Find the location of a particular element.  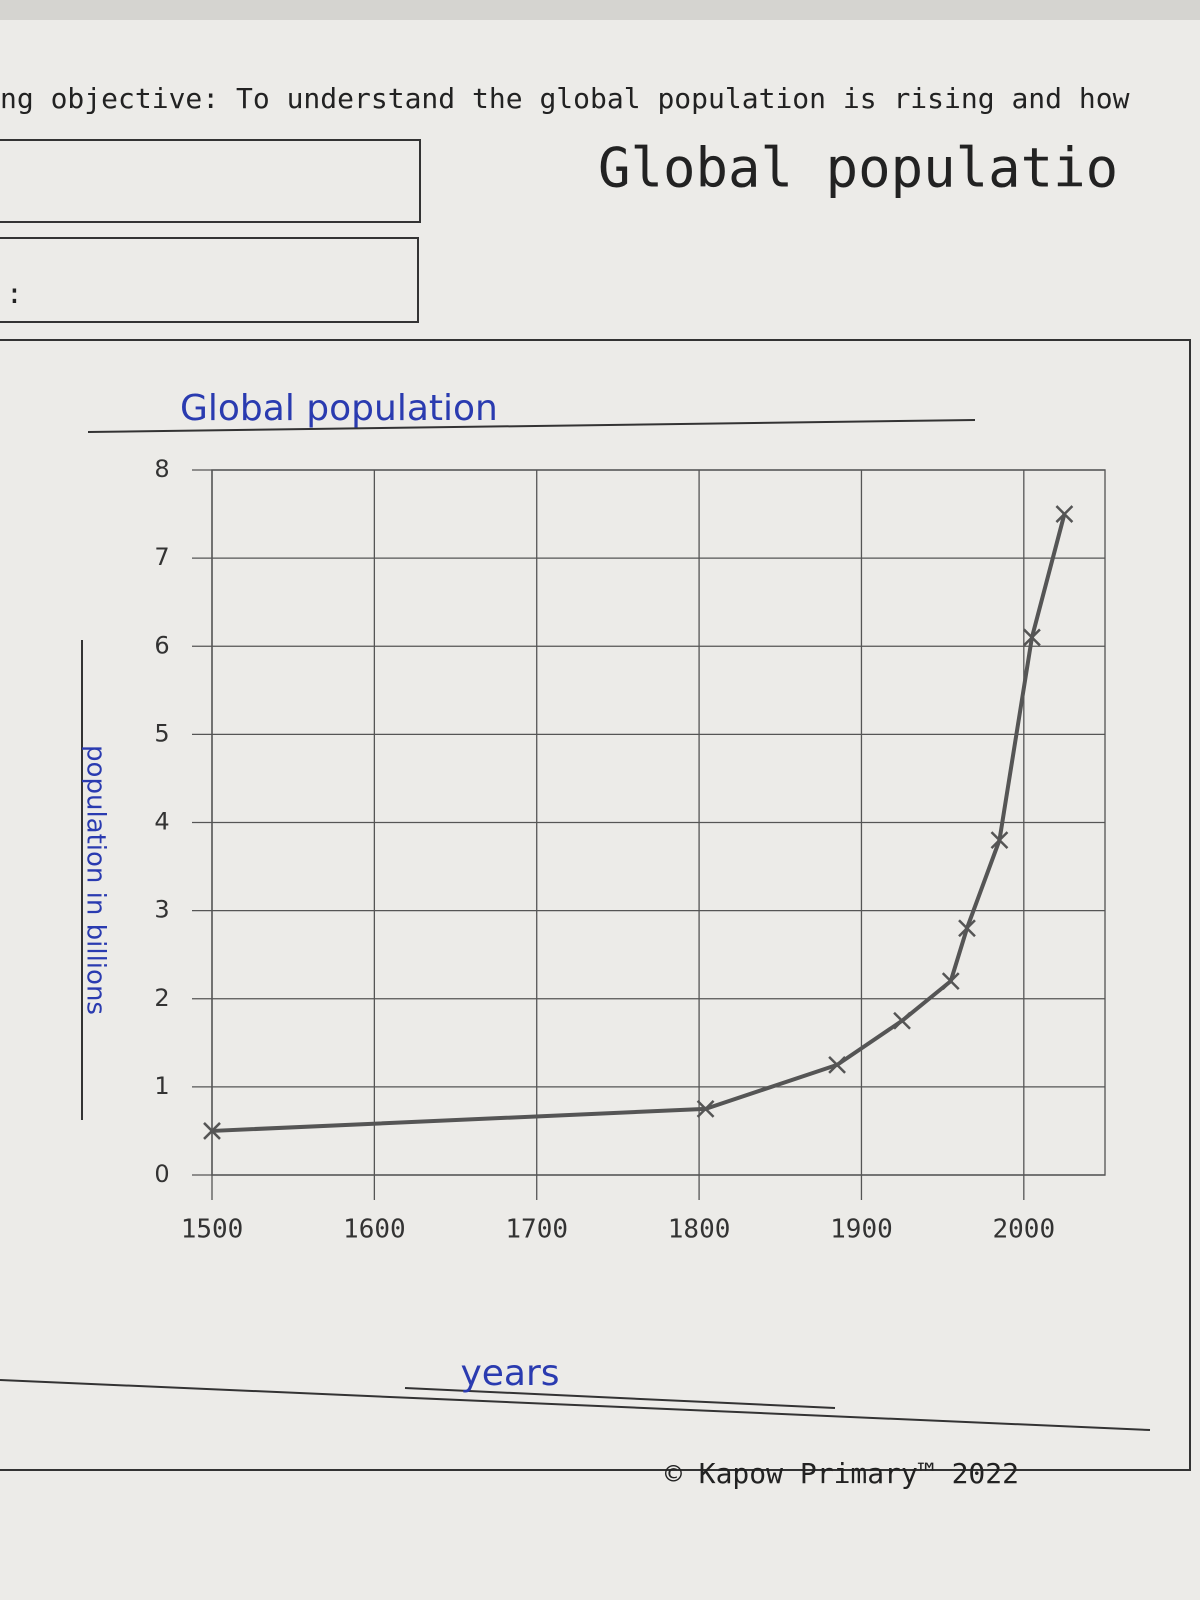

x-tick-label: 1900 is located at coordinates (861, 1230).